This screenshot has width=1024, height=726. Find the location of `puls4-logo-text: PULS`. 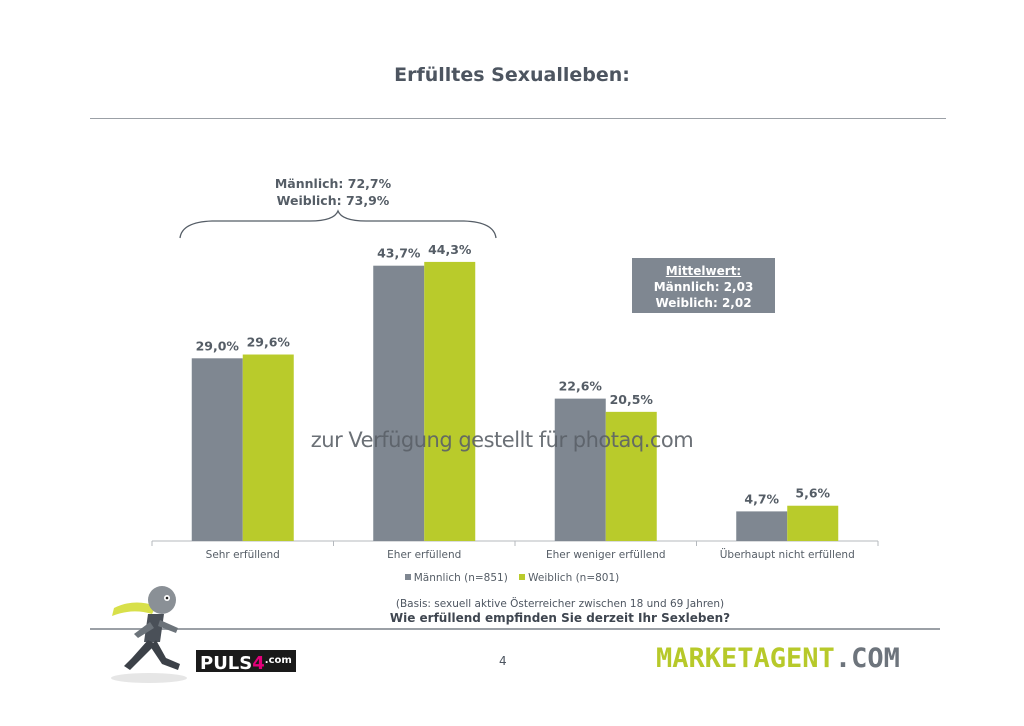

puls4-logo-text: PULS is located at coordinates (226, 663).